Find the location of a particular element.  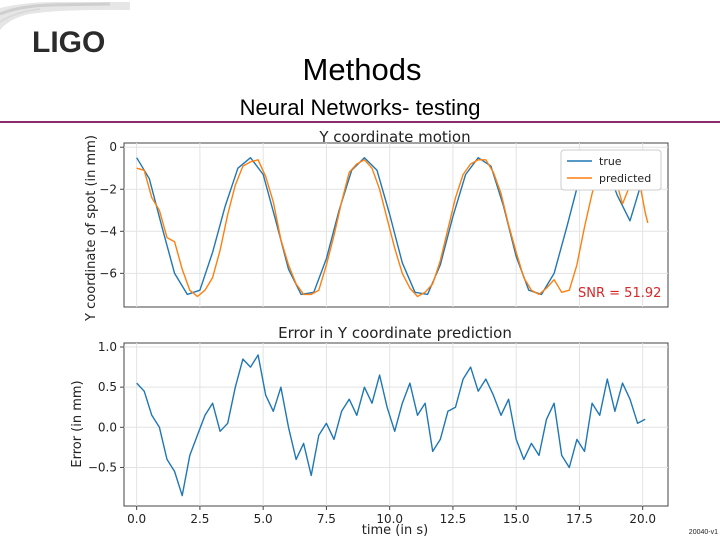

motion-plot-ticks: 0 −2 −4 −6 is located at coordinates (111, 210).